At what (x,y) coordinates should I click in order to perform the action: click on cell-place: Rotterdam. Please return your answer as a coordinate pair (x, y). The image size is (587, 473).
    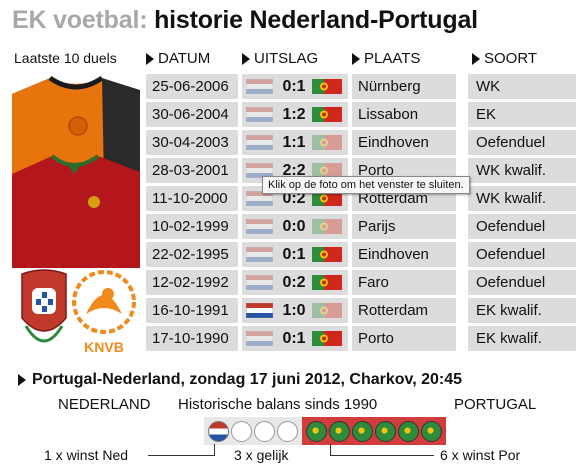
    Looking at the image, I should click on (404, 310).